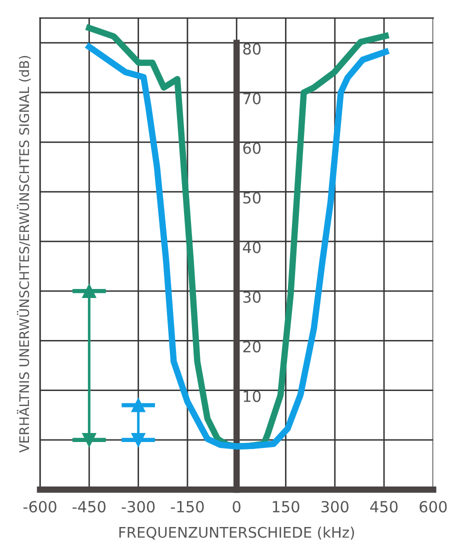  Describe the element at coordinates (252, 346) in the screenshot. I see `y-tick-label: 20` at that location.